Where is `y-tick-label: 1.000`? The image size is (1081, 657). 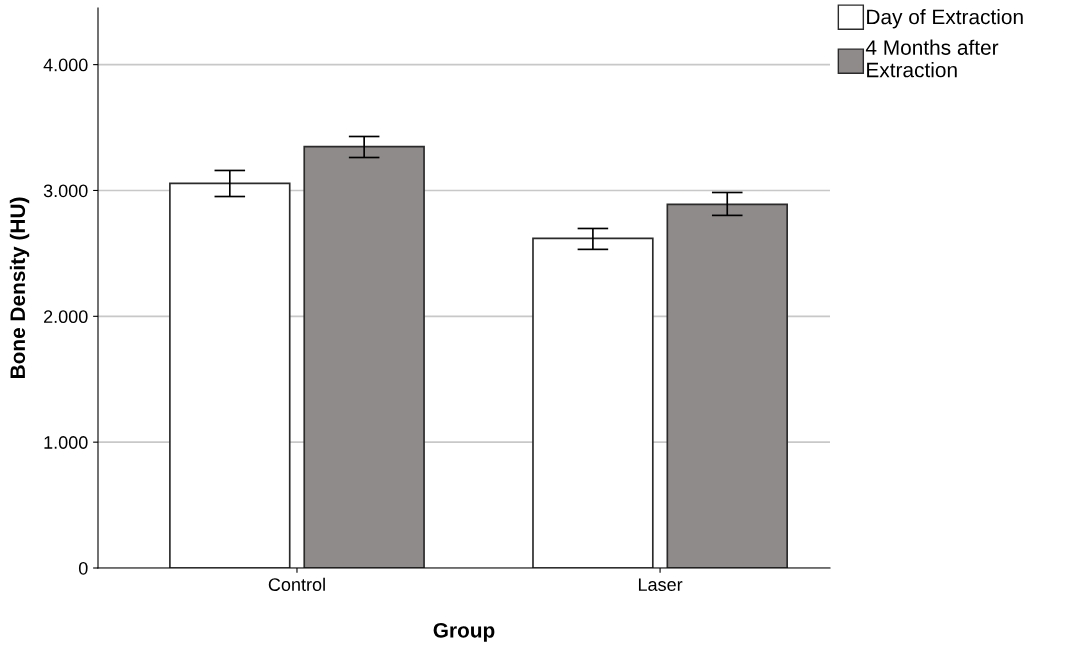
y-tick-label: 1.000 is located at coordinates (66, 442).